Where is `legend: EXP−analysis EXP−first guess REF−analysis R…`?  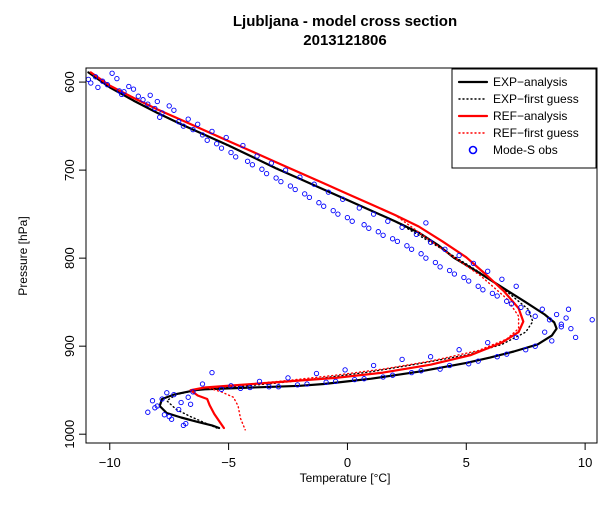
legend: EXP−analysis EXP−first guess REF−analysis R… is located at coordinates (524, 118).